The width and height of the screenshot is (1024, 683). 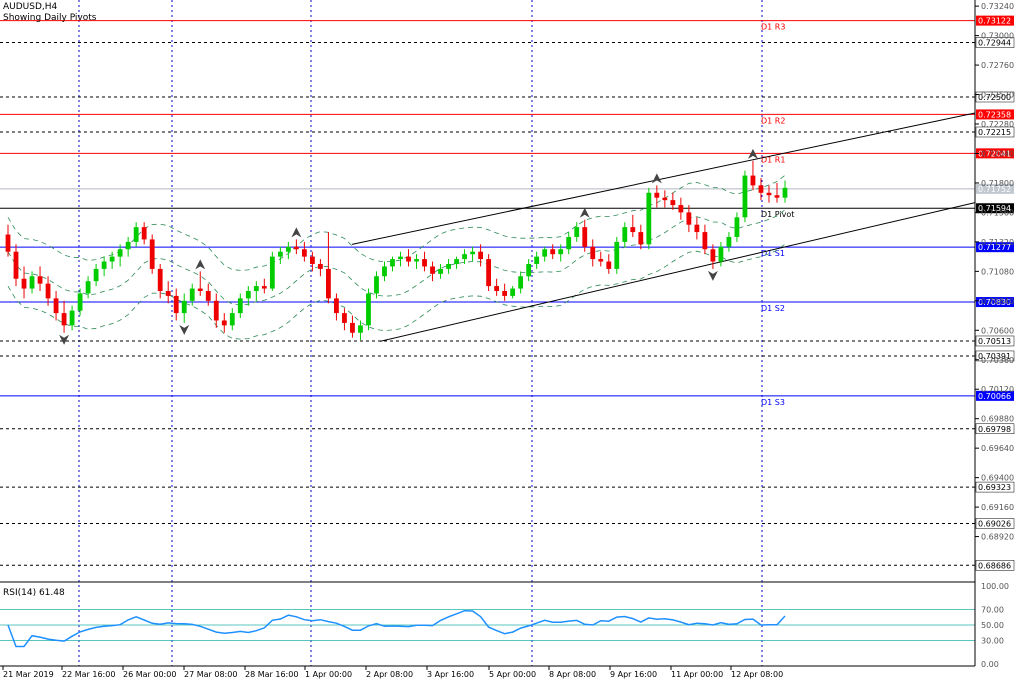 What do you see at coordinates (663, 178) in the screenshot?
I see `channel-upper-line` at bounding box center [663, 178].